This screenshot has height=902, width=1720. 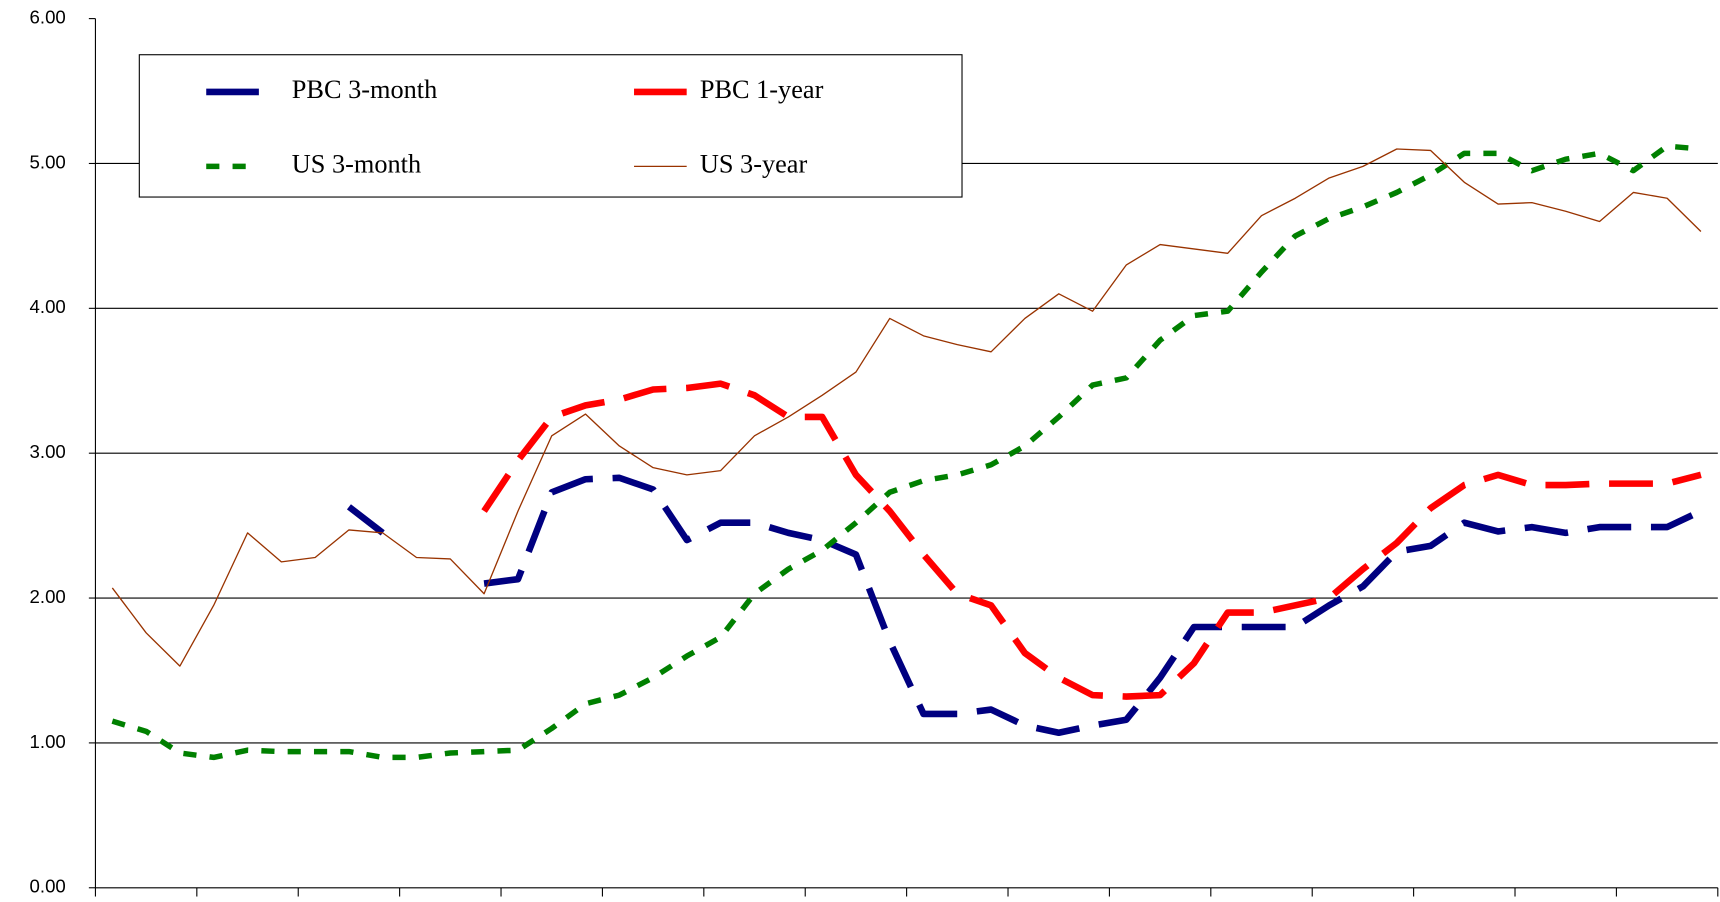 What do you see at coordinates (48, 741) in the screenshot?
I see `y-tick-label: 1.00` at bounding box center [48, 741].